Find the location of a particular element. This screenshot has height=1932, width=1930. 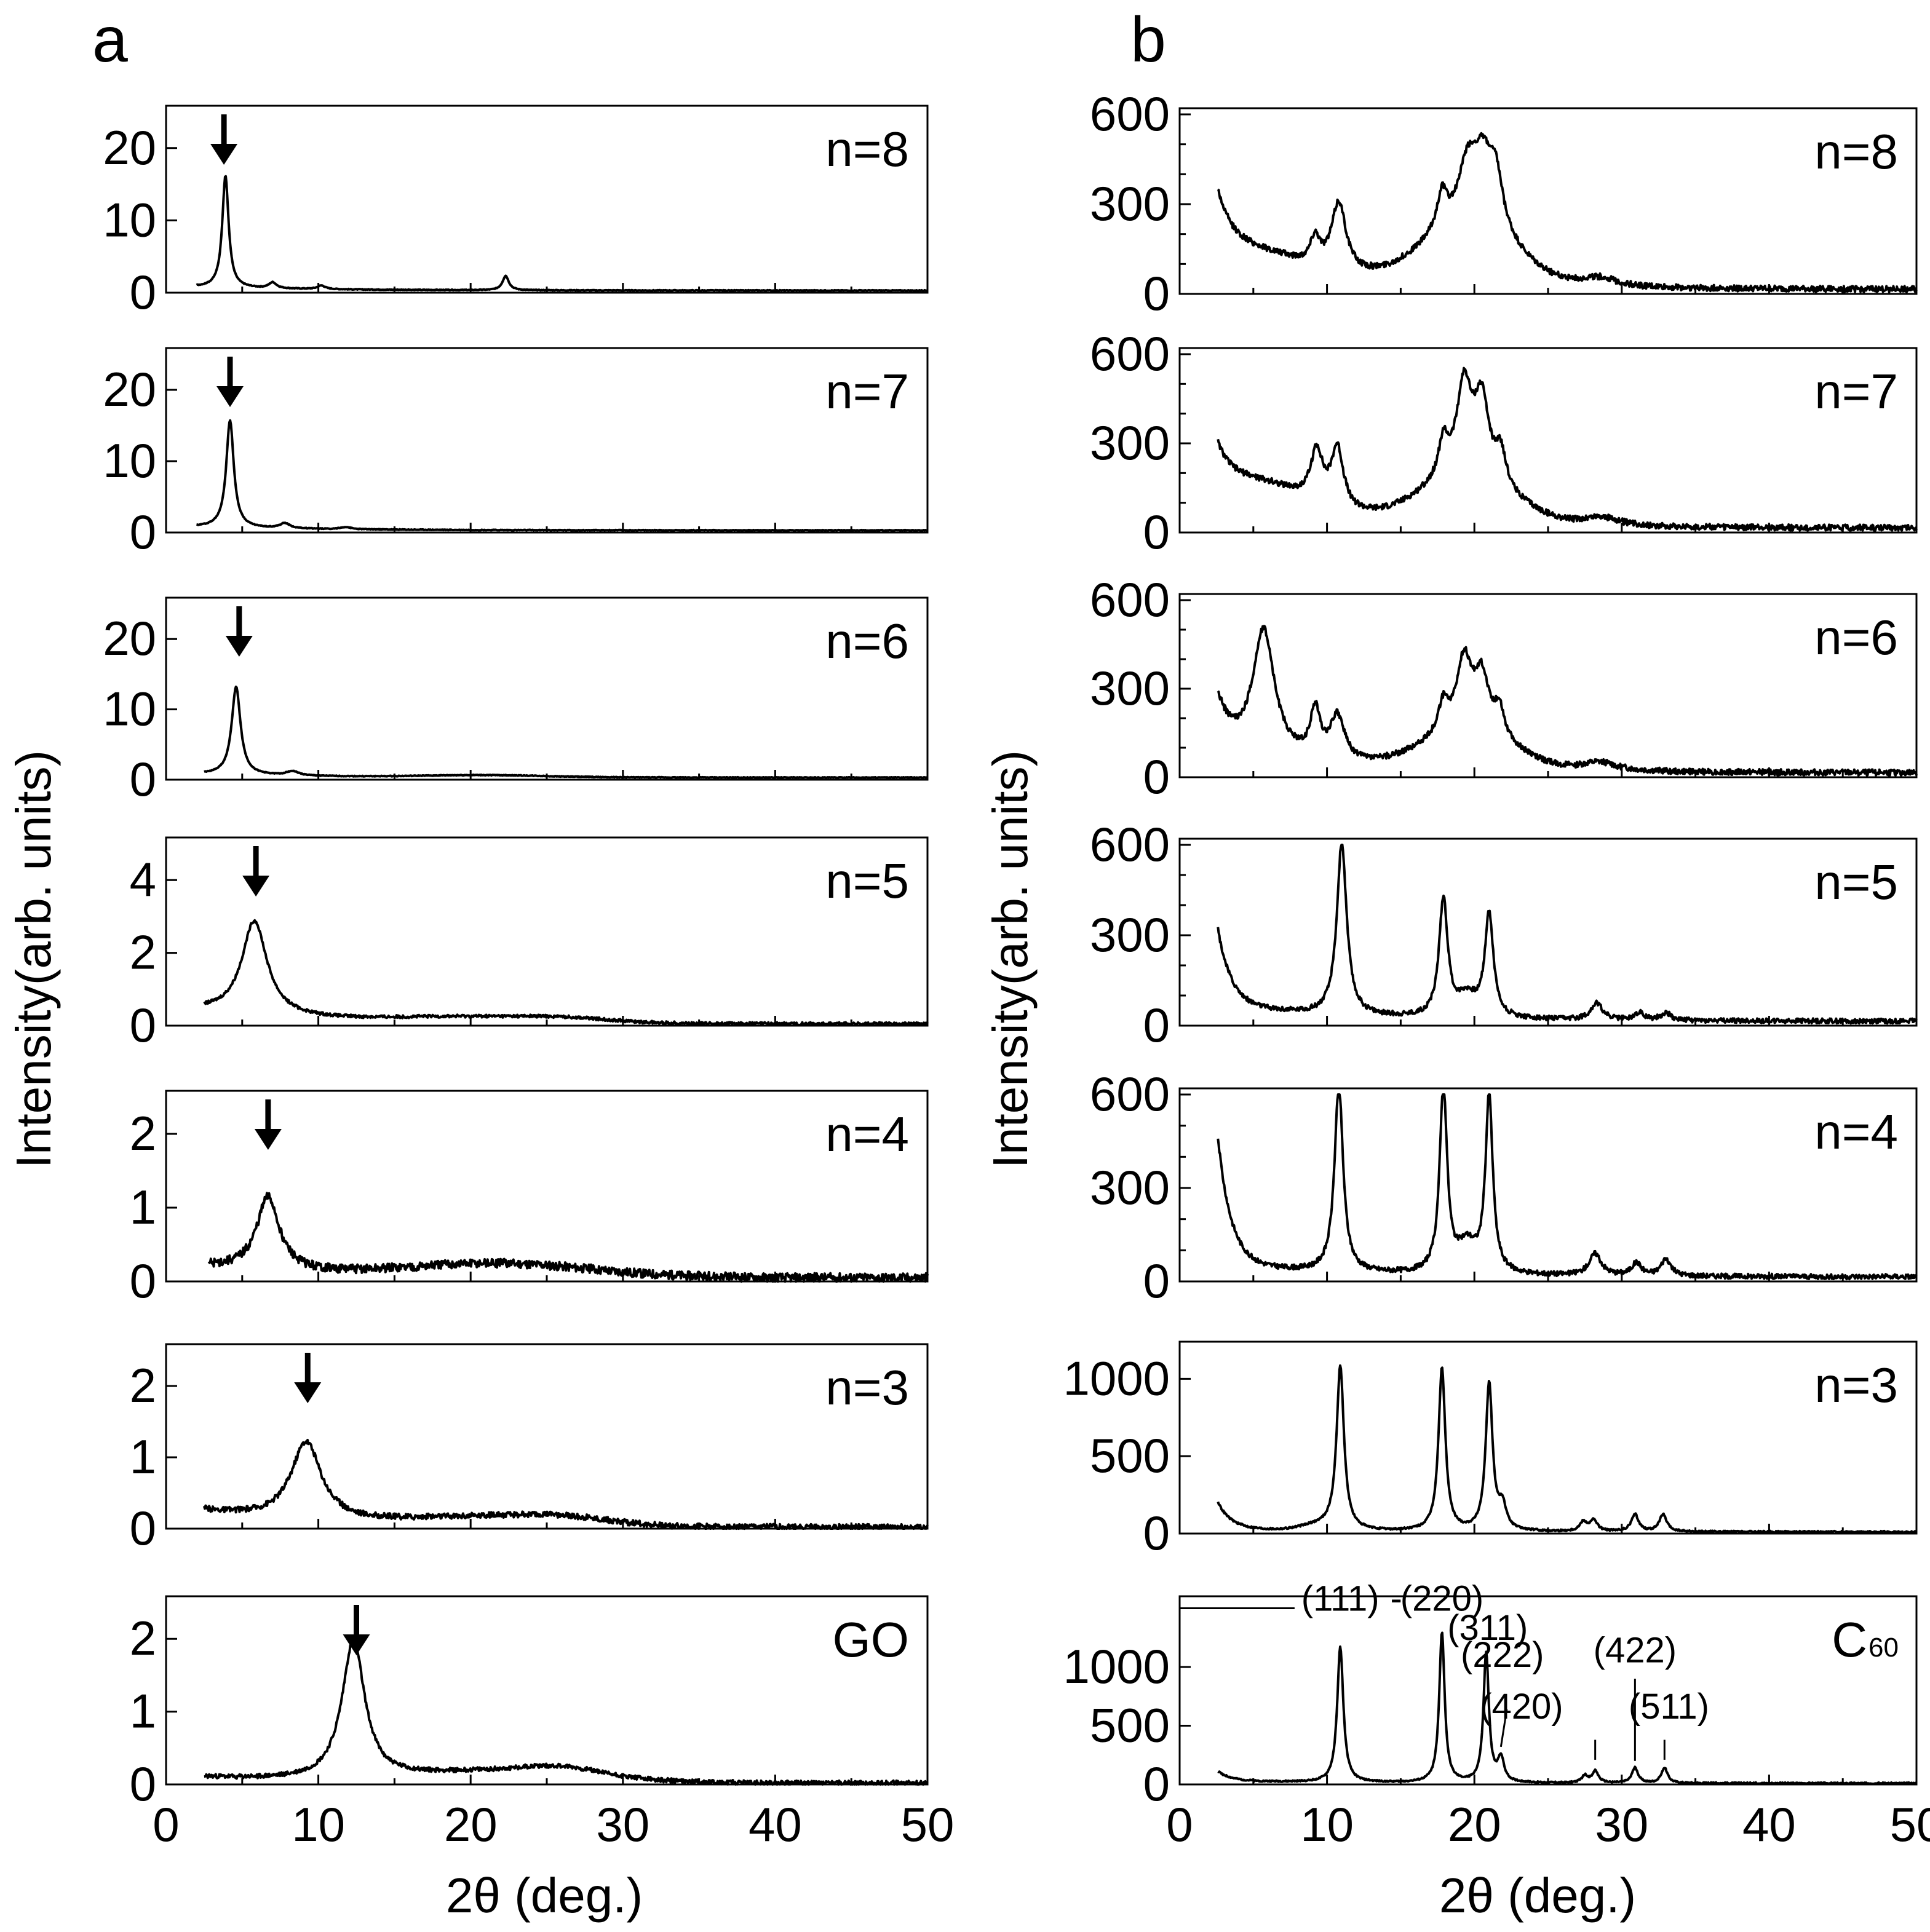

subplot-a-1: 0 10 20 n=7 is located at coordinates (516, 453).